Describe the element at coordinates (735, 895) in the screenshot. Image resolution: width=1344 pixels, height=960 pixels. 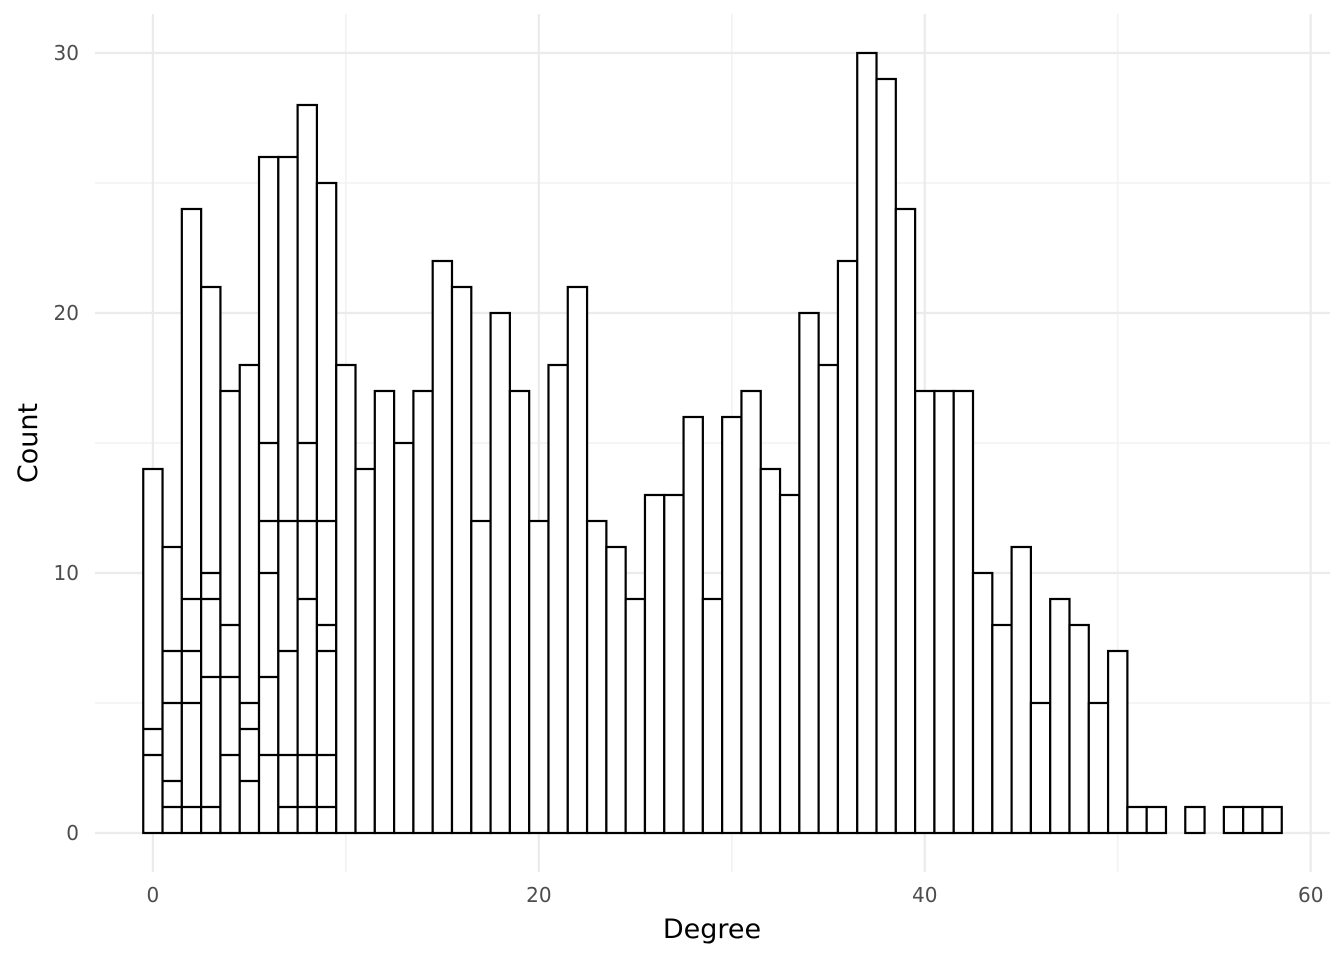
I see `x-axis-ticks: 0 20 40 60` at that location.